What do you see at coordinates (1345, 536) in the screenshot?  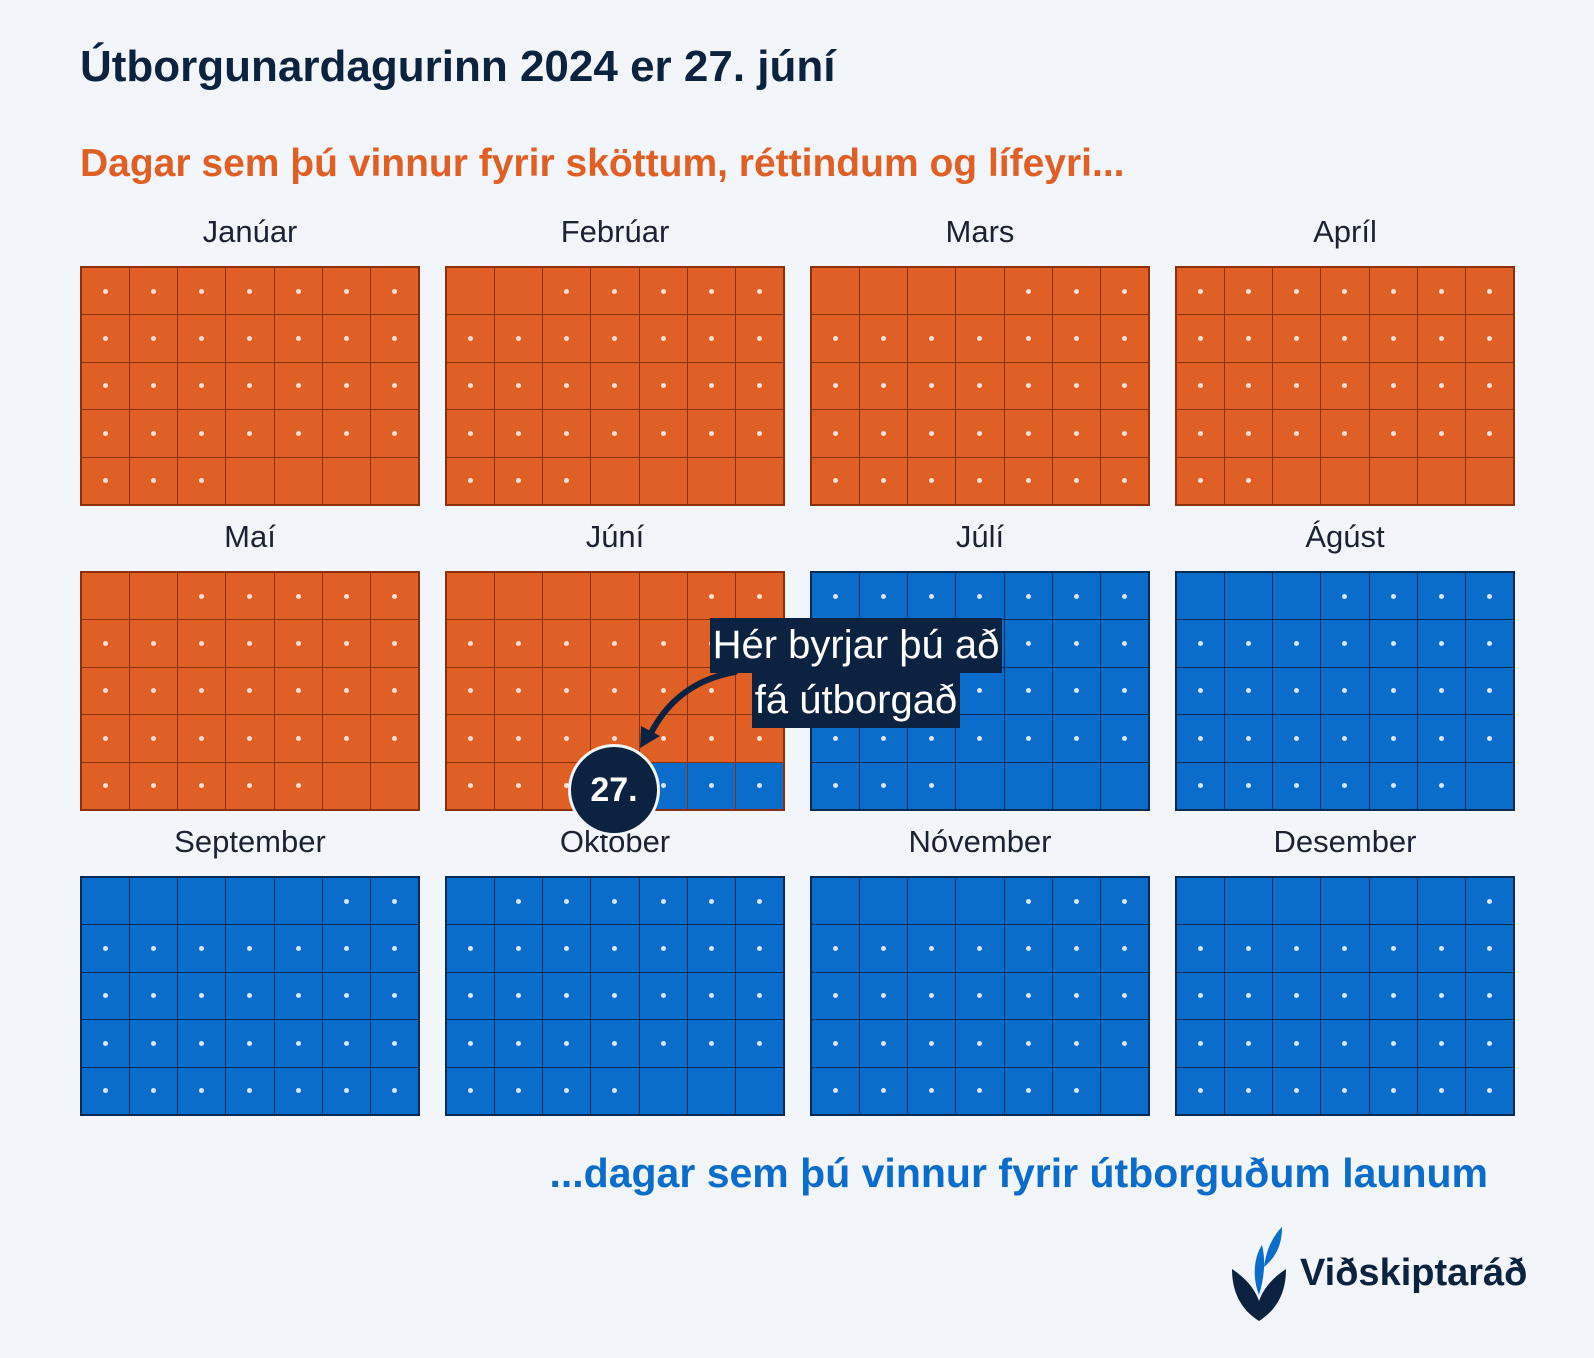 I see `month-name: Ágúst` at bounding box center [1345, 536].